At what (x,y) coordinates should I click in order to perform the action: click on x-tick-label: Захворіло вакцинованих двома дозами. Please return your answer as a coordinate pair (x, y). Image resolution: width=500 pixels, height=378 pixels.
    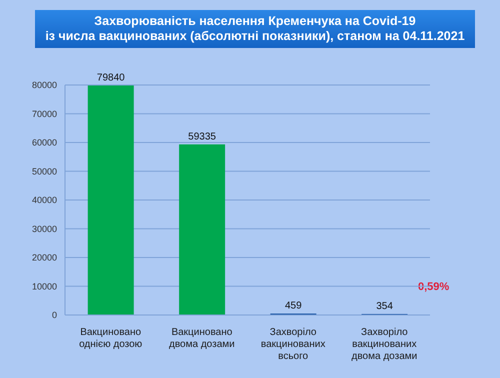
    Looking at the image, I should click on (385, 344).